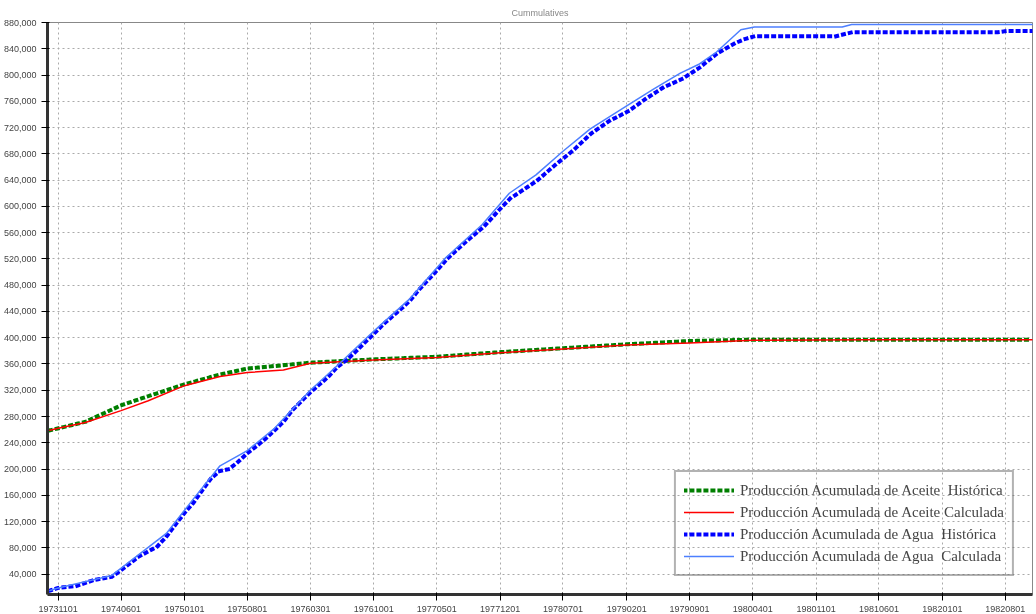 This screenshot has width=1036, height=614. I want to click on y-tick-label: 80,000, so click(22, 547).